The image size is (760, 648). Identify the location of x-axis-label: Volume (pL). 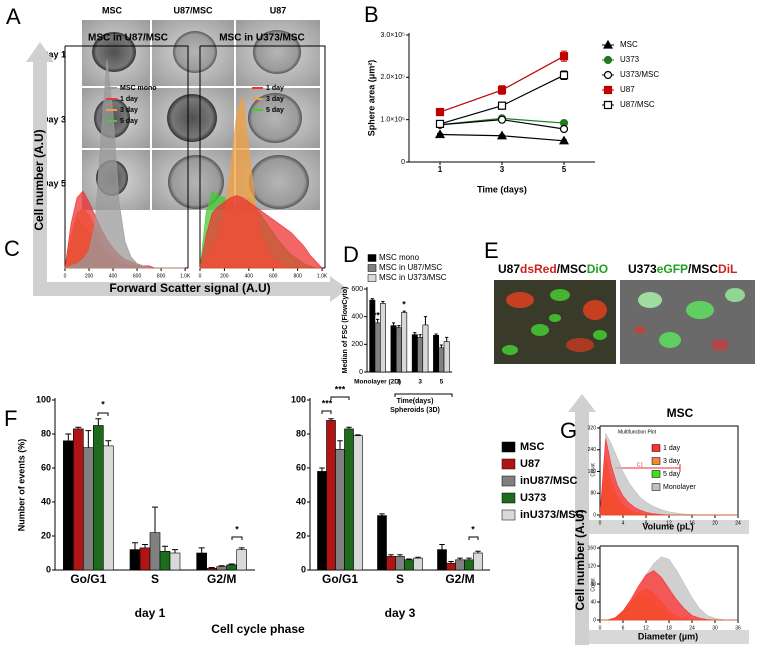
(667, 526).